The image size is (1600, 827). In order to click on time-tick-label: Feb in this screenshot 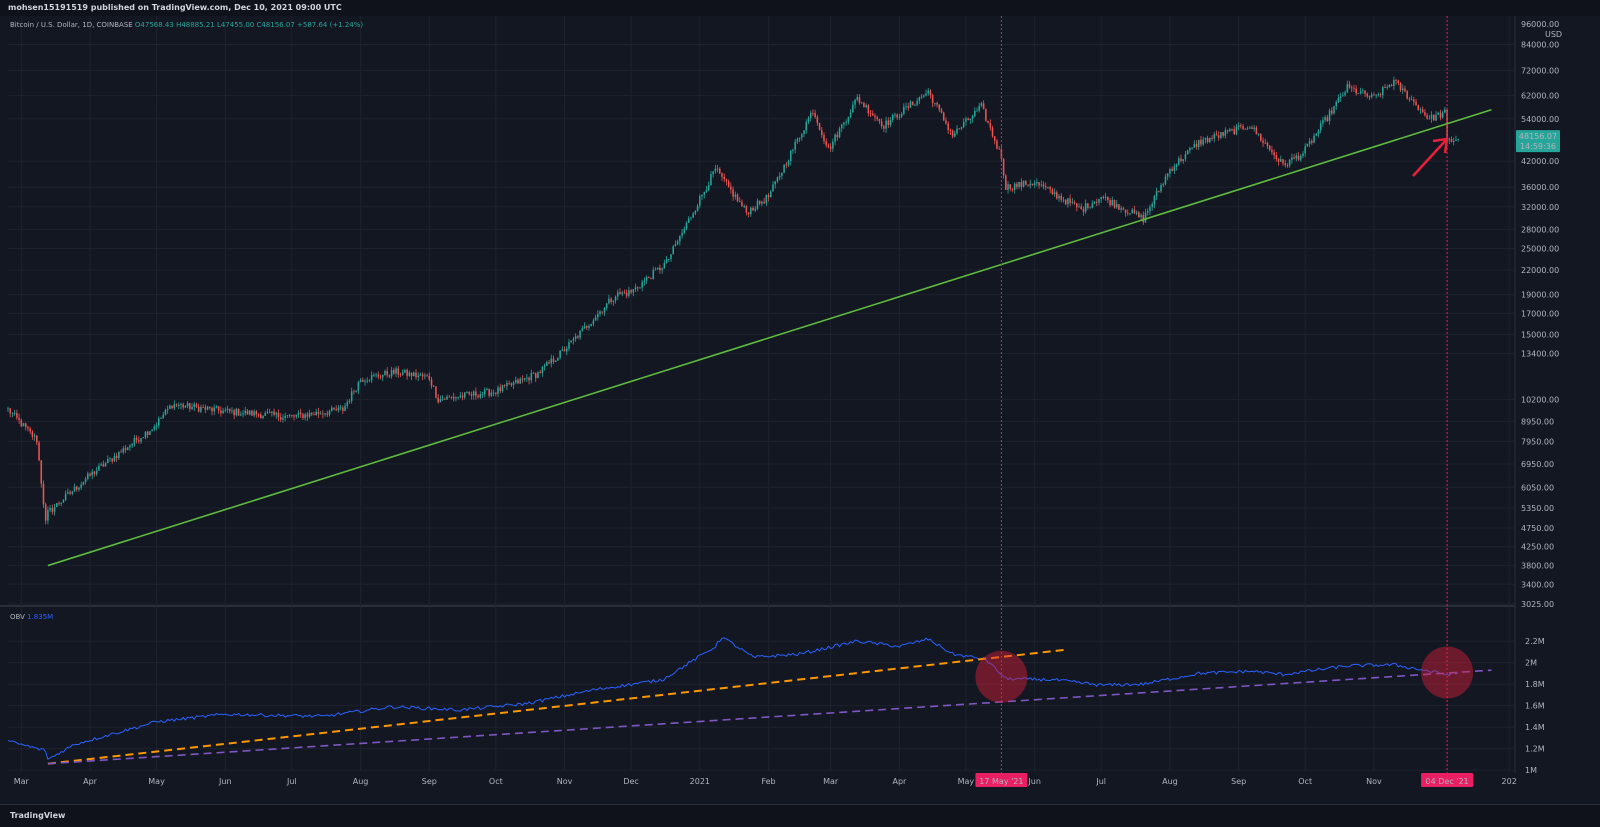, I will do `click(768, 781)`.